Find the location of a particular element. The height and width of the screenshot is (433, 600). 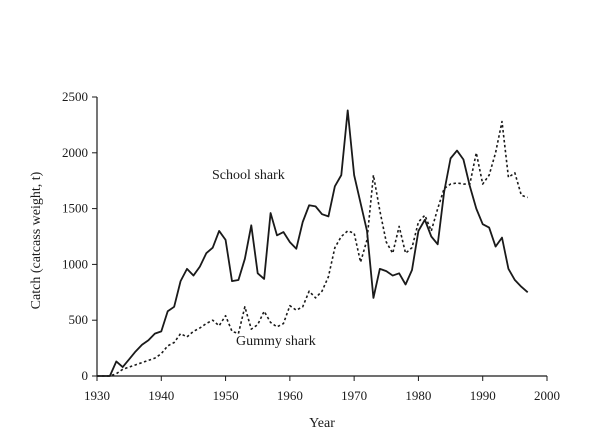

y-tick-label: 0 is located at coordinates (85, 375).